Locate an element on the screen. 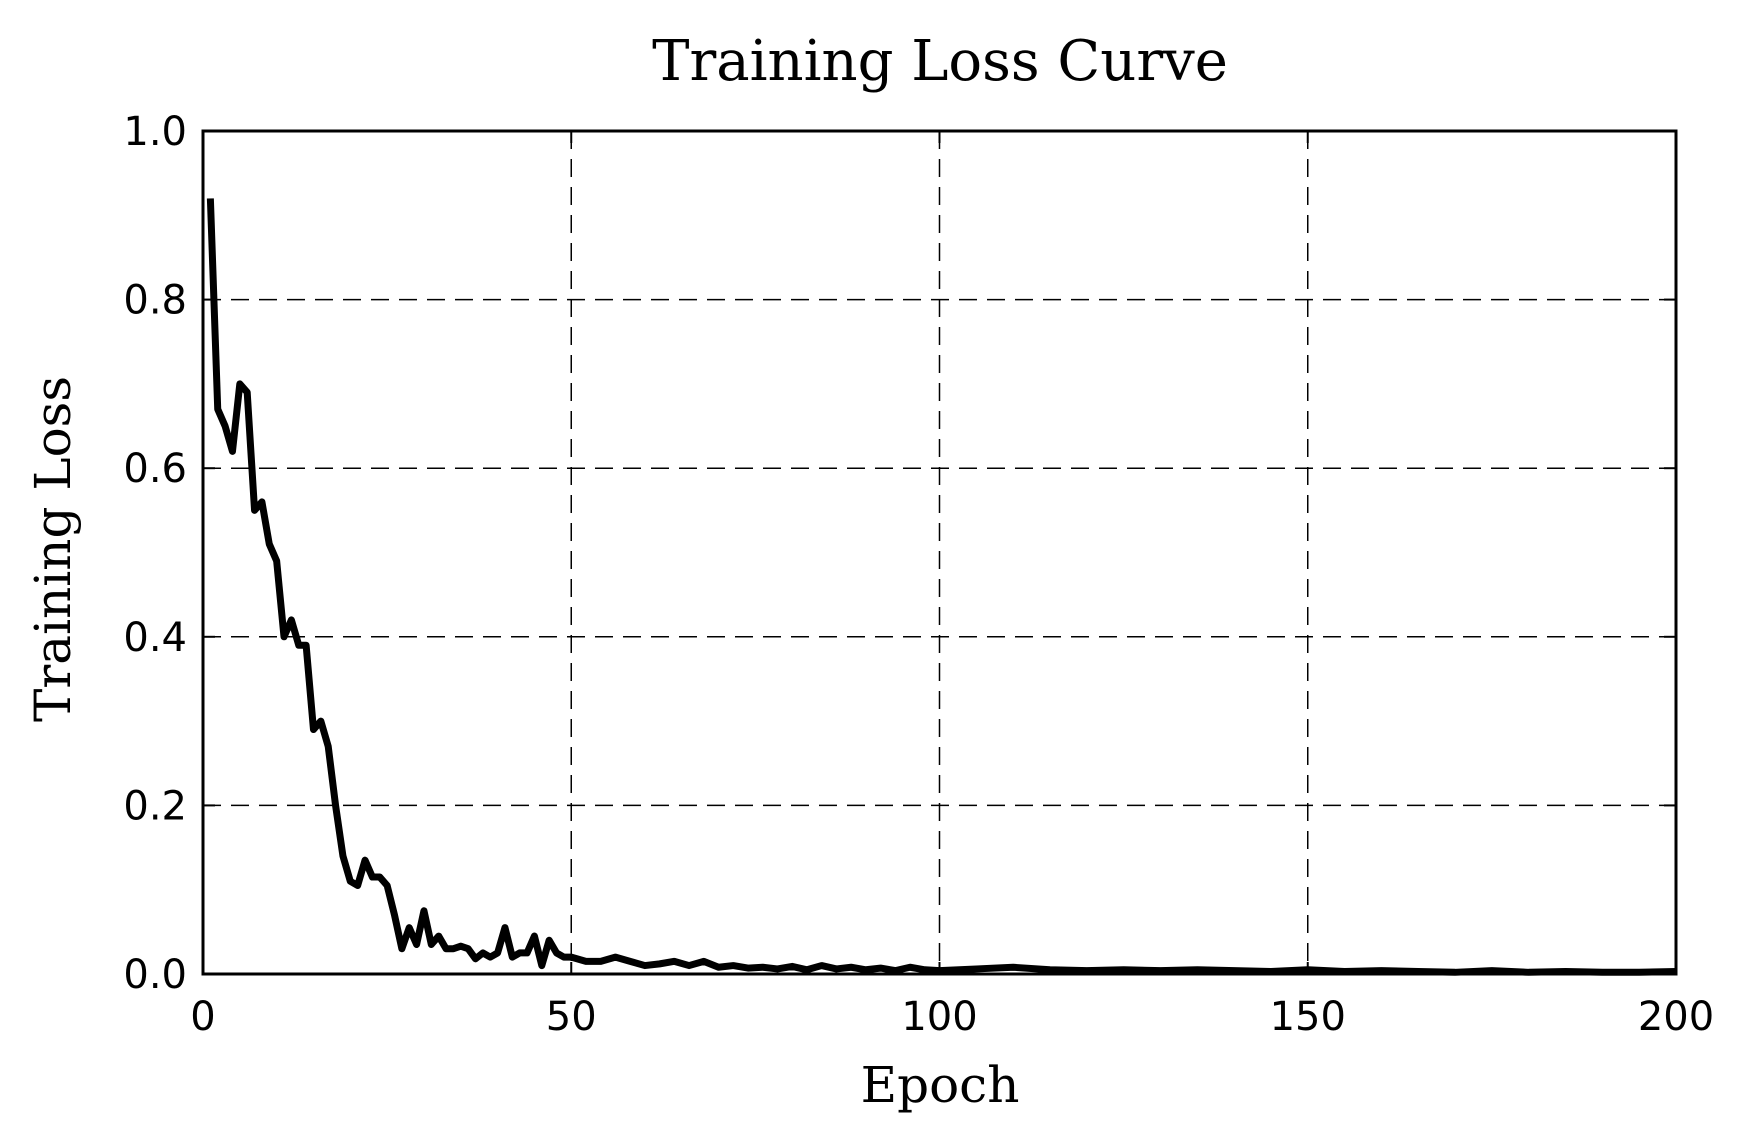 The width and height of the screenshot is (1743, 1141). x-tick-labels: 0 50 100 150 200 is located at coordinates (952, 1017).